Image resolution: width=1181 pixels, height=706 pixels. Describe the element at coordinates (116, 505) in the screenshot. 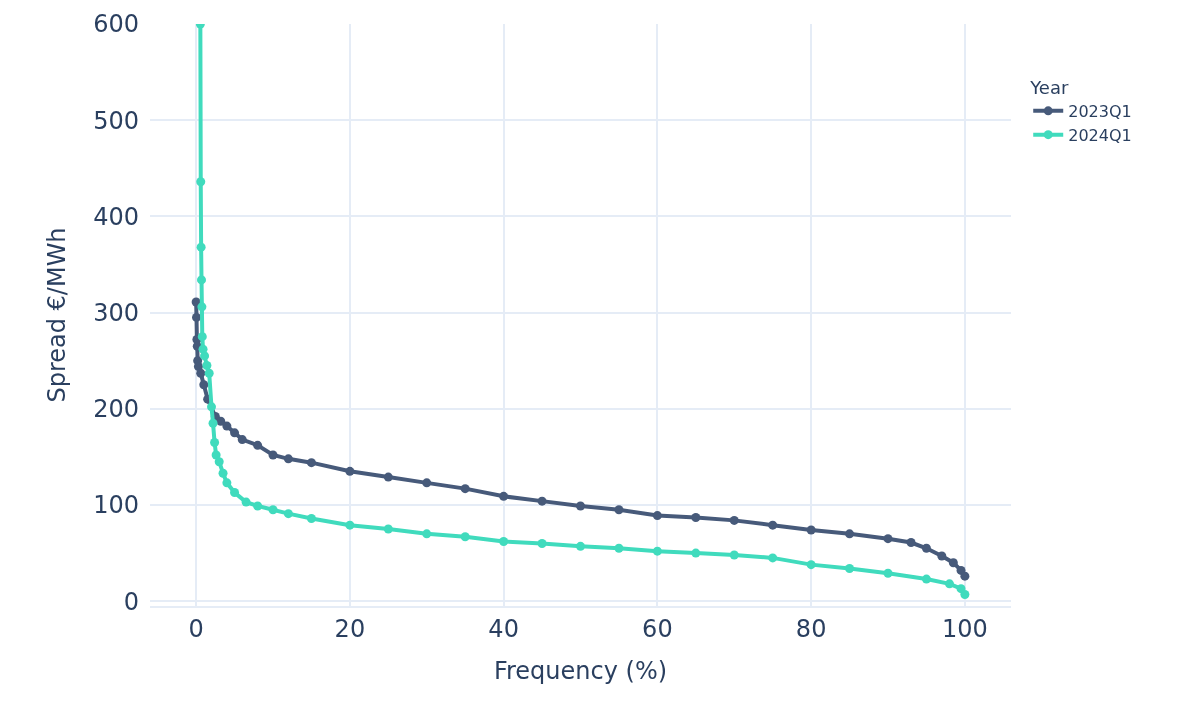

I see `y-tick-label: 100` at that location.